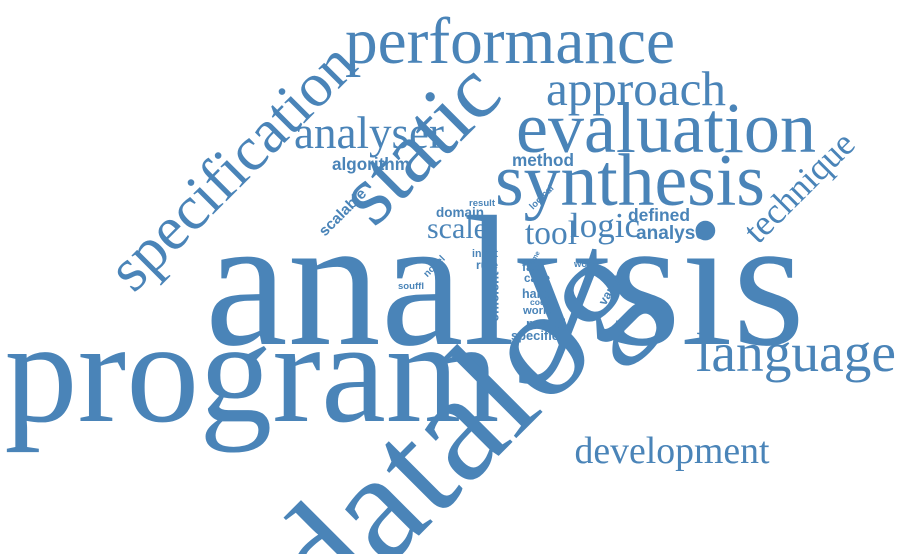 The image size is (900, 554). What do you see at coordinates (538, 311) in the screenshot?
I see `word-world: world` at bounding box center [538, 311].